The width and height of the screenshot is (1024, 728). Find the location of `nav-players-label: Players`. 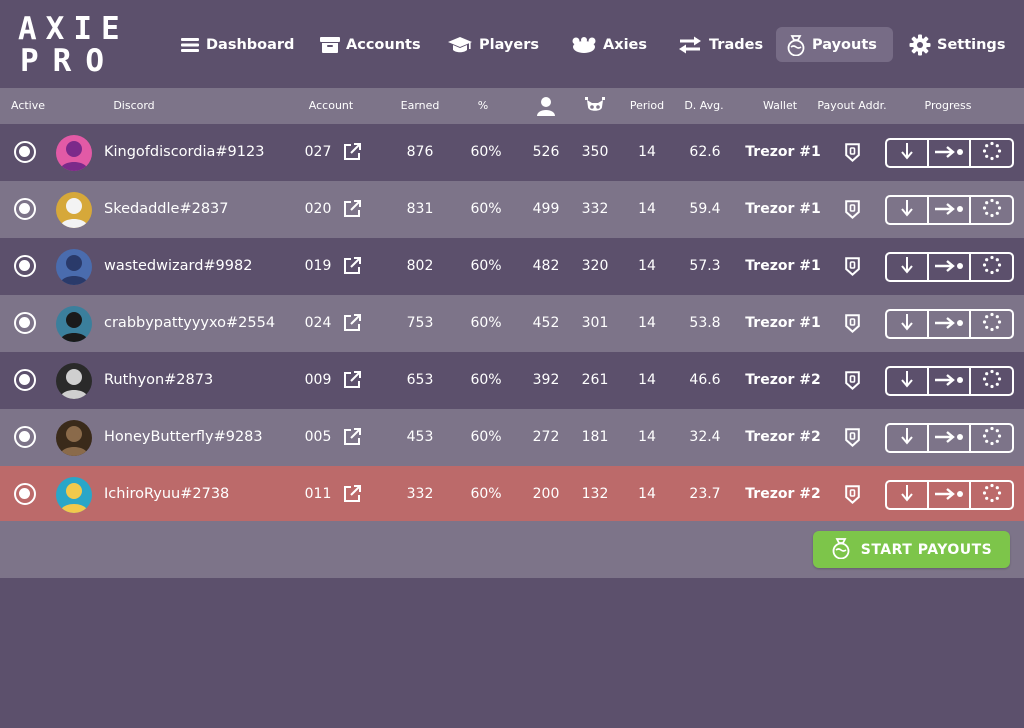

nav-players-label: Players is located at coordinates (509, 45).